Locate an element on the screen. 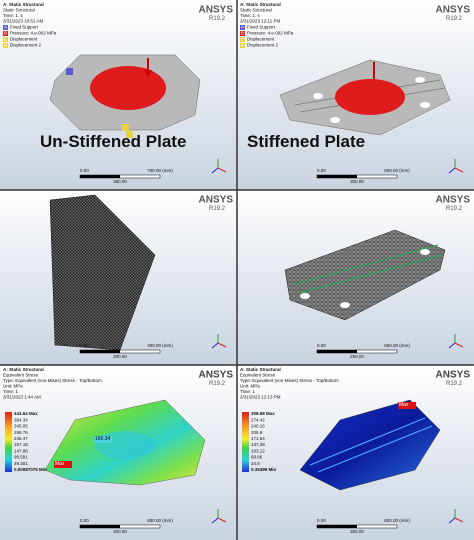 Image resolution: width=474 pixels, height=540 pixels. header-line: 3/31/2023 10:51 AM is located at coordinates (23, 21).